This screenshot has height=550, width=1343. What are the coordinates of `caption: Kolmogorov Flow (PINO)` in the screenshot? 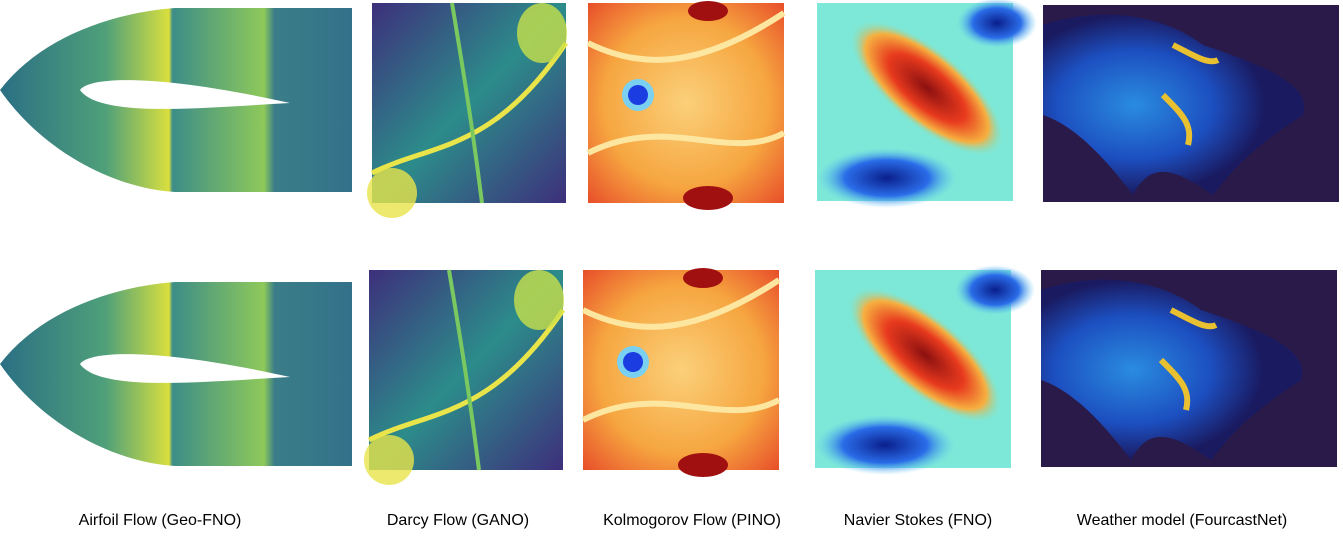 It's located at (692, 520).